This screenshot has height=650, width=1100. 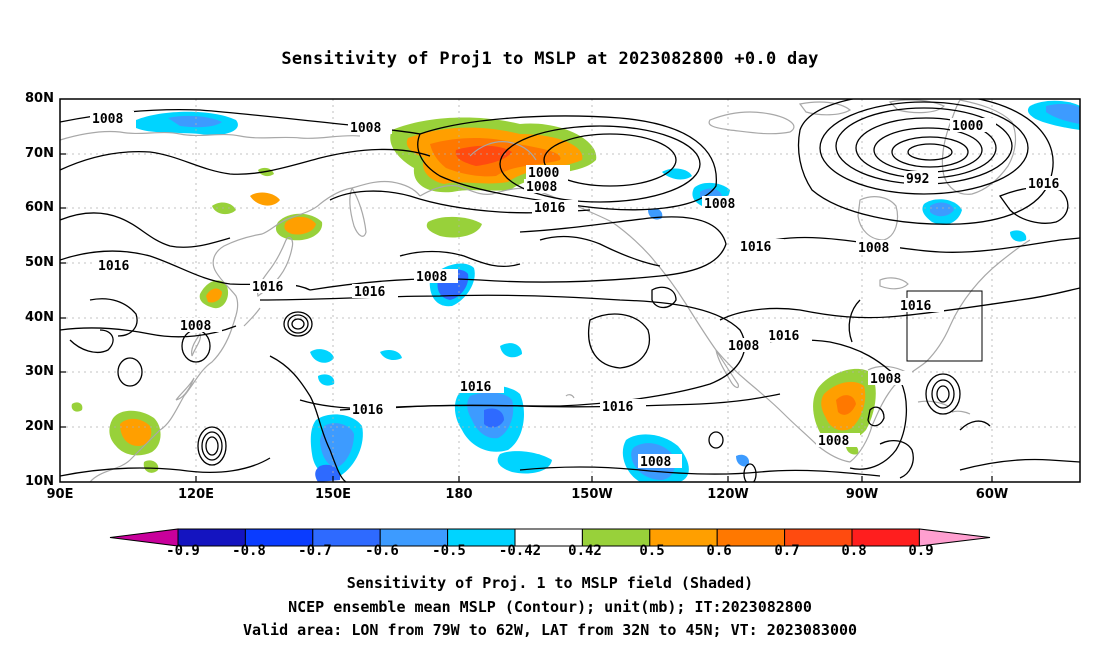 I want to click on colorbar-label: -0.7, so click(x=315, y=551).